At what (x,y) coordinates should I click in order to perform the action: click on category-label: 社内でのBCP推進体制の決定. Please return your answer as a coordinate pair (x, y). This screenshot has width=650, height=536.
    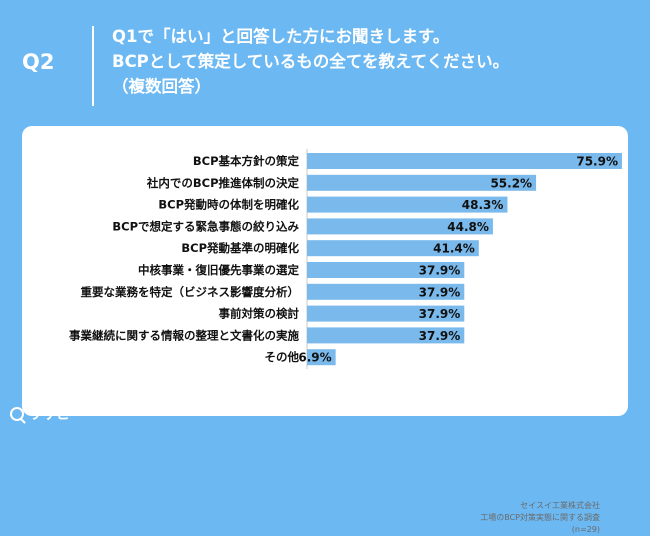
    Looking at the image, I should click on (223, 183).